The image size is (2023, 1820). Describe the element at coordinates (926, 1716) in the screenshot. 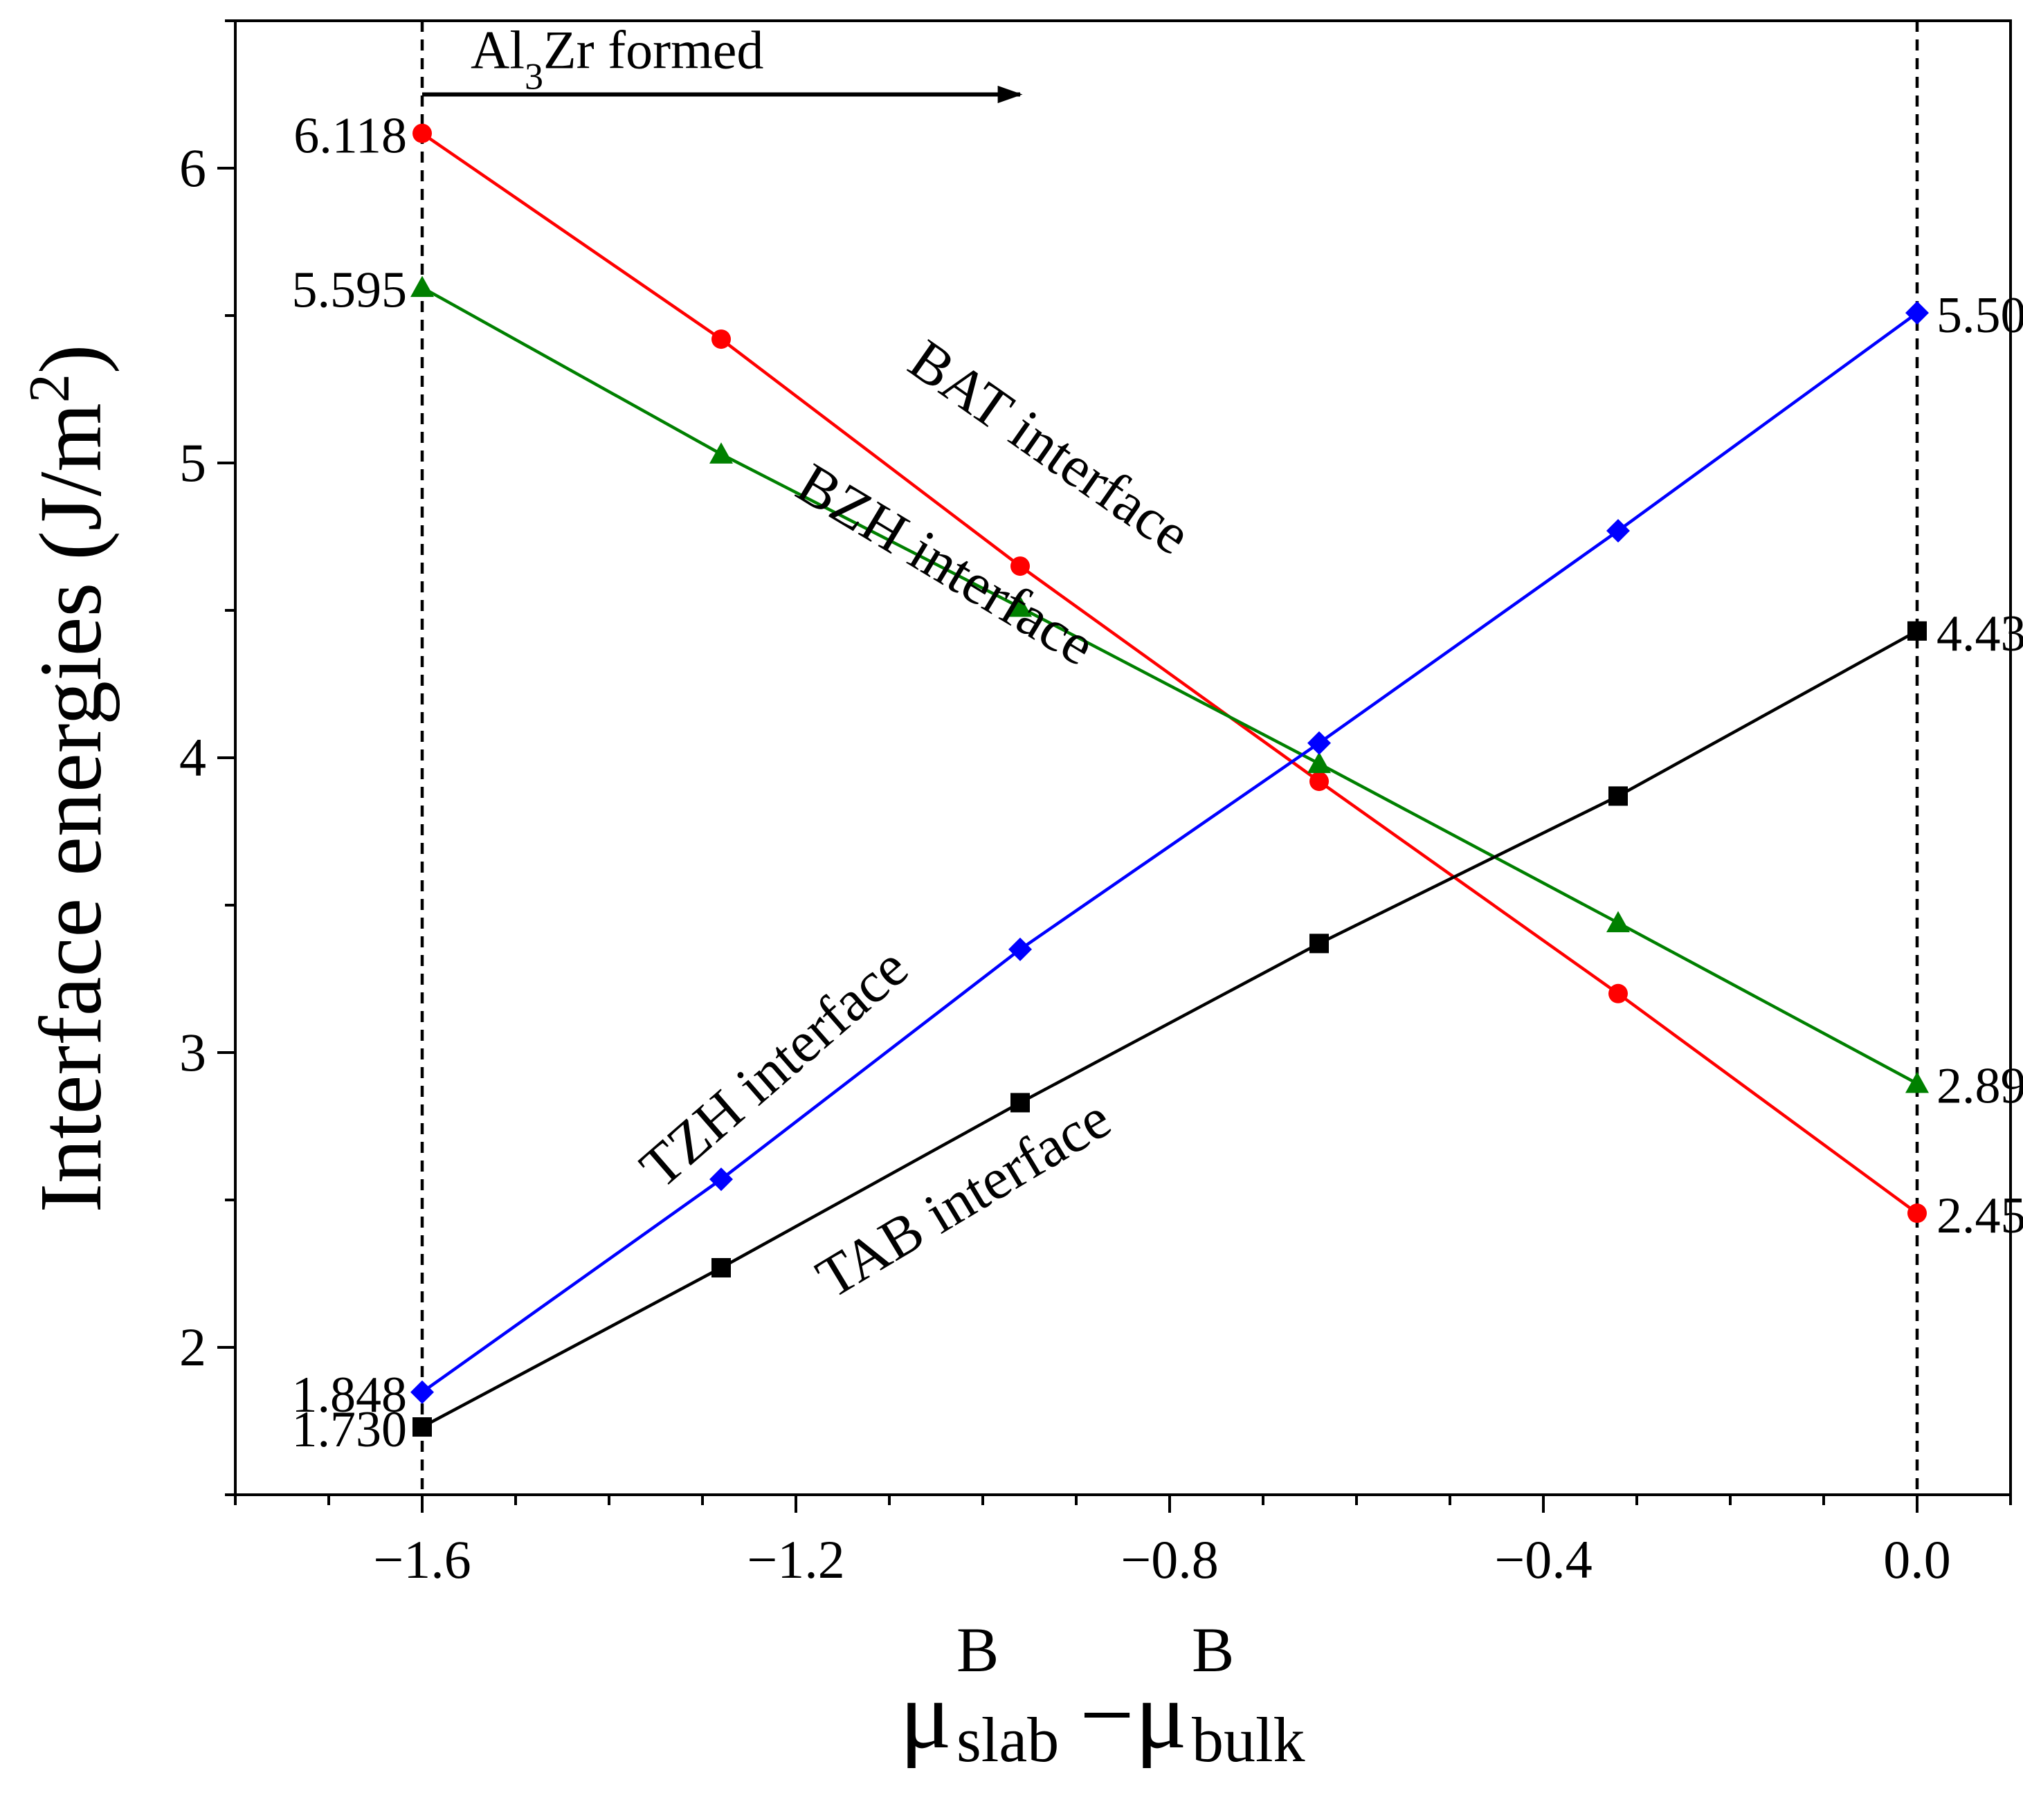

I see `x-axis-mu-1: μ` at that location.